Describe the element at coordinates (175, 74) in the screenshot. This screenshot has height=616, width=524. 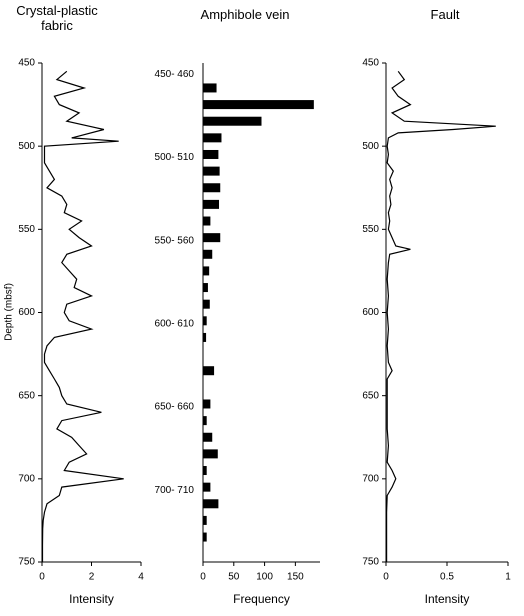
I see `y-tick-label: 450- 460` at that location.